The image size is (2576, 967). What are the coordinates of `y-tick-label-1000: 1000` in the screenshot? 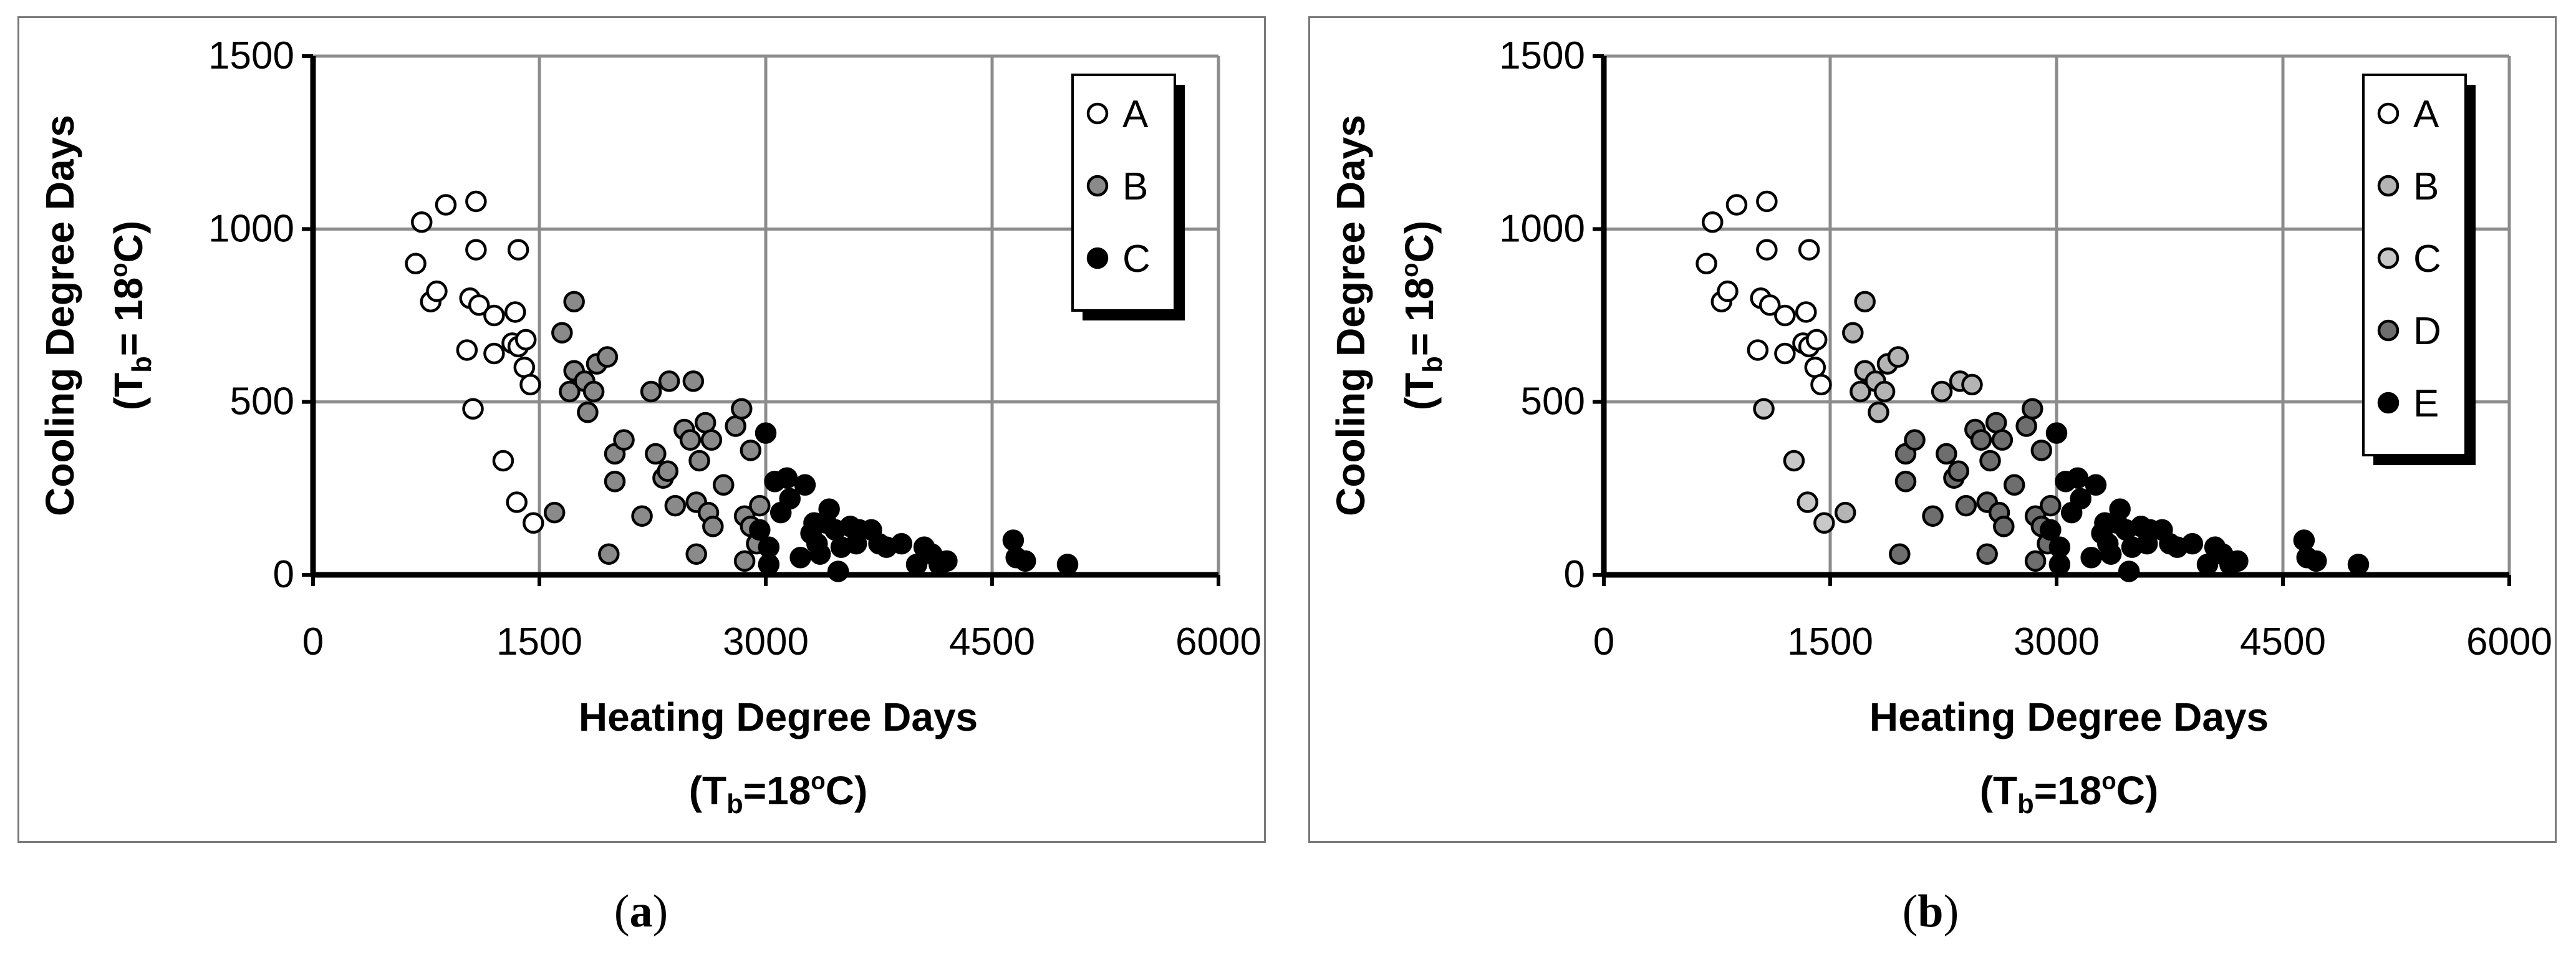 It's located at (251, 228).